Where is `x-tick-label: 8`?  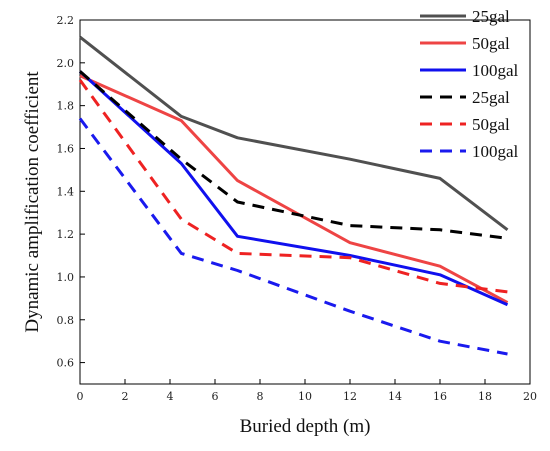
x-tick-label: 8 is located at coordinates (260, 396).